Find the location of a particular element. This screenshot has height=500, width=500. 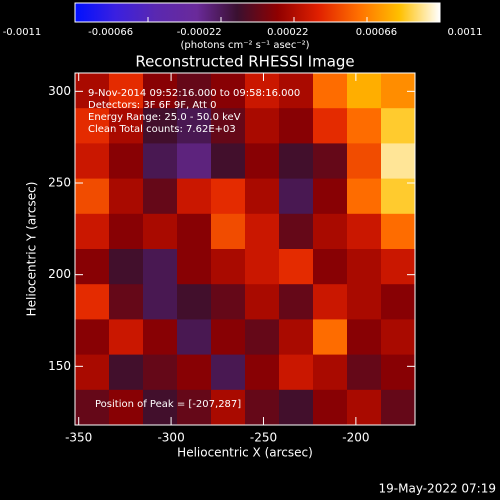

colorbar-tick-label: 0.00022 is located at coordinates (287, 32).